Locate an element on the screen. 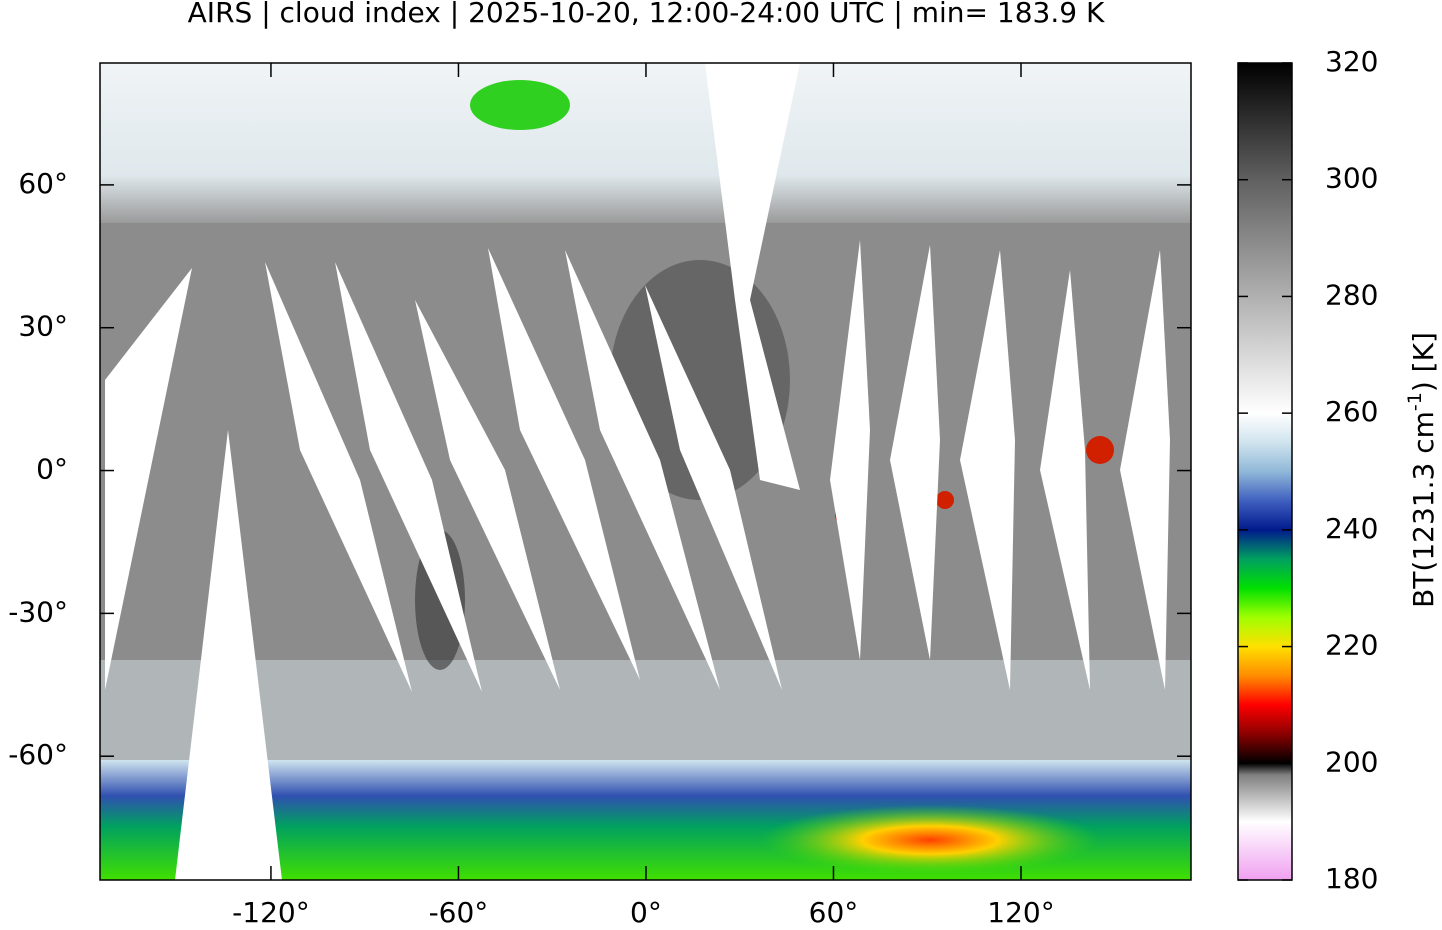 The image size is (1442, 930). y-tick-label: 0° is located at coordinates (52, 469).